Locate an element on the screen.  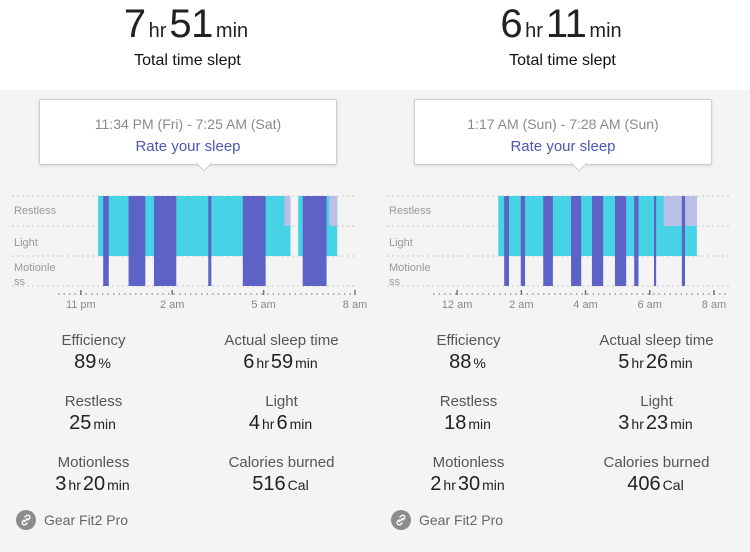
total-minutes: 11 is located at coordinates (566, 24).